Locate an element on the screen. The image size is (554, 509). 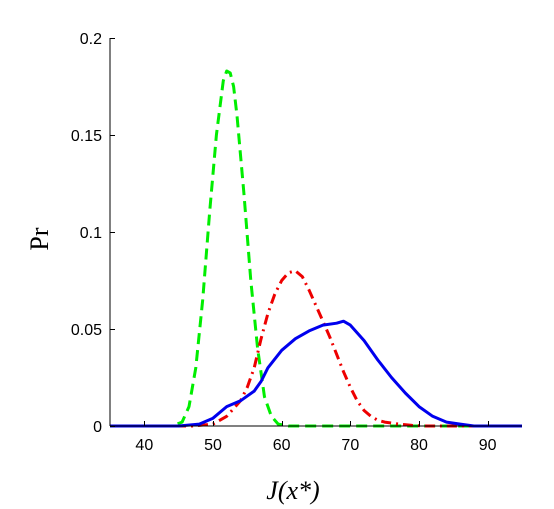
x-tick-label: 90 is located at coordinates (488, 445).